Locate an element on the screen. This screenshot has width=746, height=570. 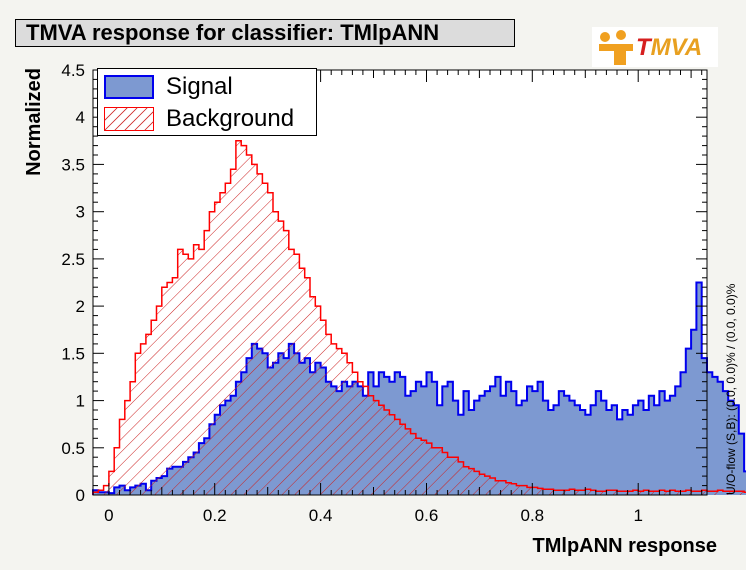
y-axis-label: Normalized is located at coordinates (34, 122).